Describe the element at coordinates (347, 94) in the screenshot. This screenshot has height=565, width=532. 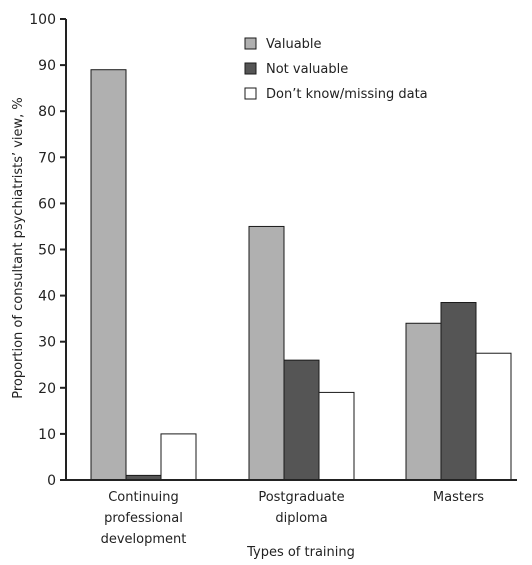
I see `legend-label: Don’t know/missing data` at that location.